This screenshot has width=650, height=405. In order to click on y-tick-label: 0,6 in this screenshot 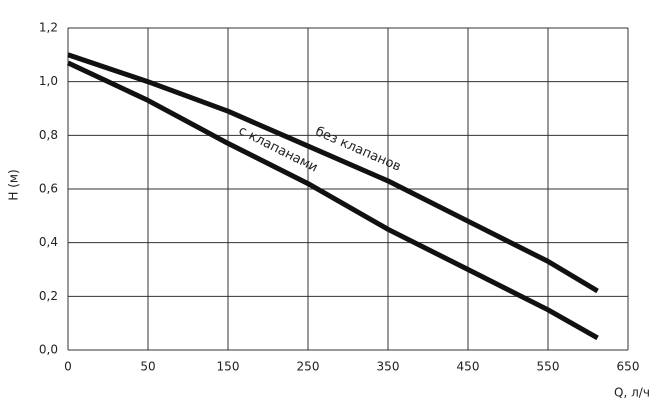, I will do `click(48, 189)`.